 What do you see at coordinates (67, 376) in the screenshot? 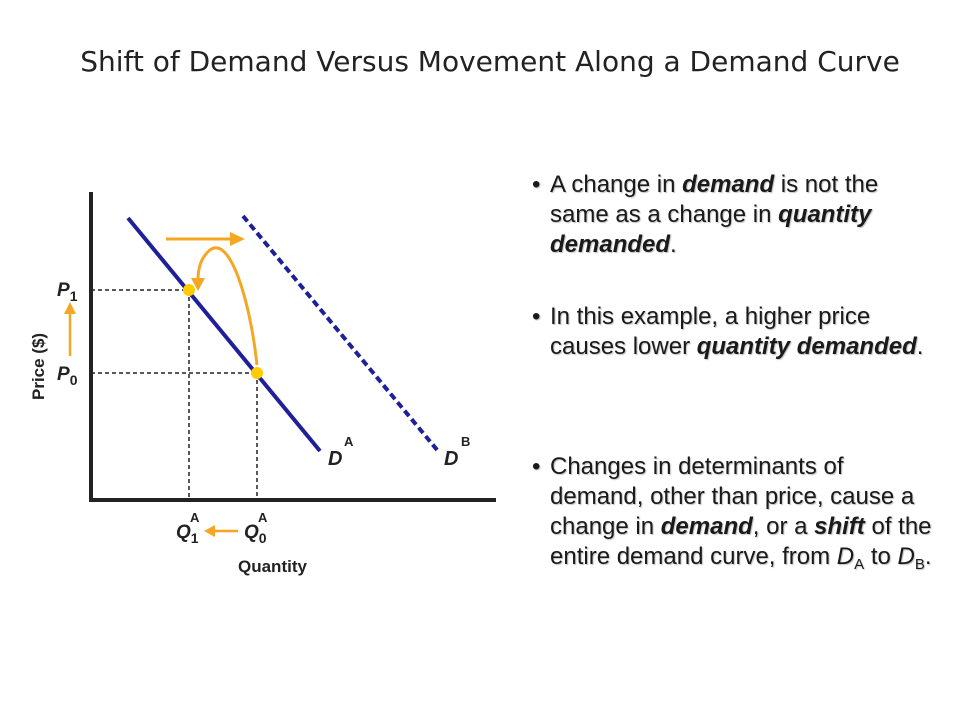
I see `p0-label: P0` at bounding box center [67, 376].